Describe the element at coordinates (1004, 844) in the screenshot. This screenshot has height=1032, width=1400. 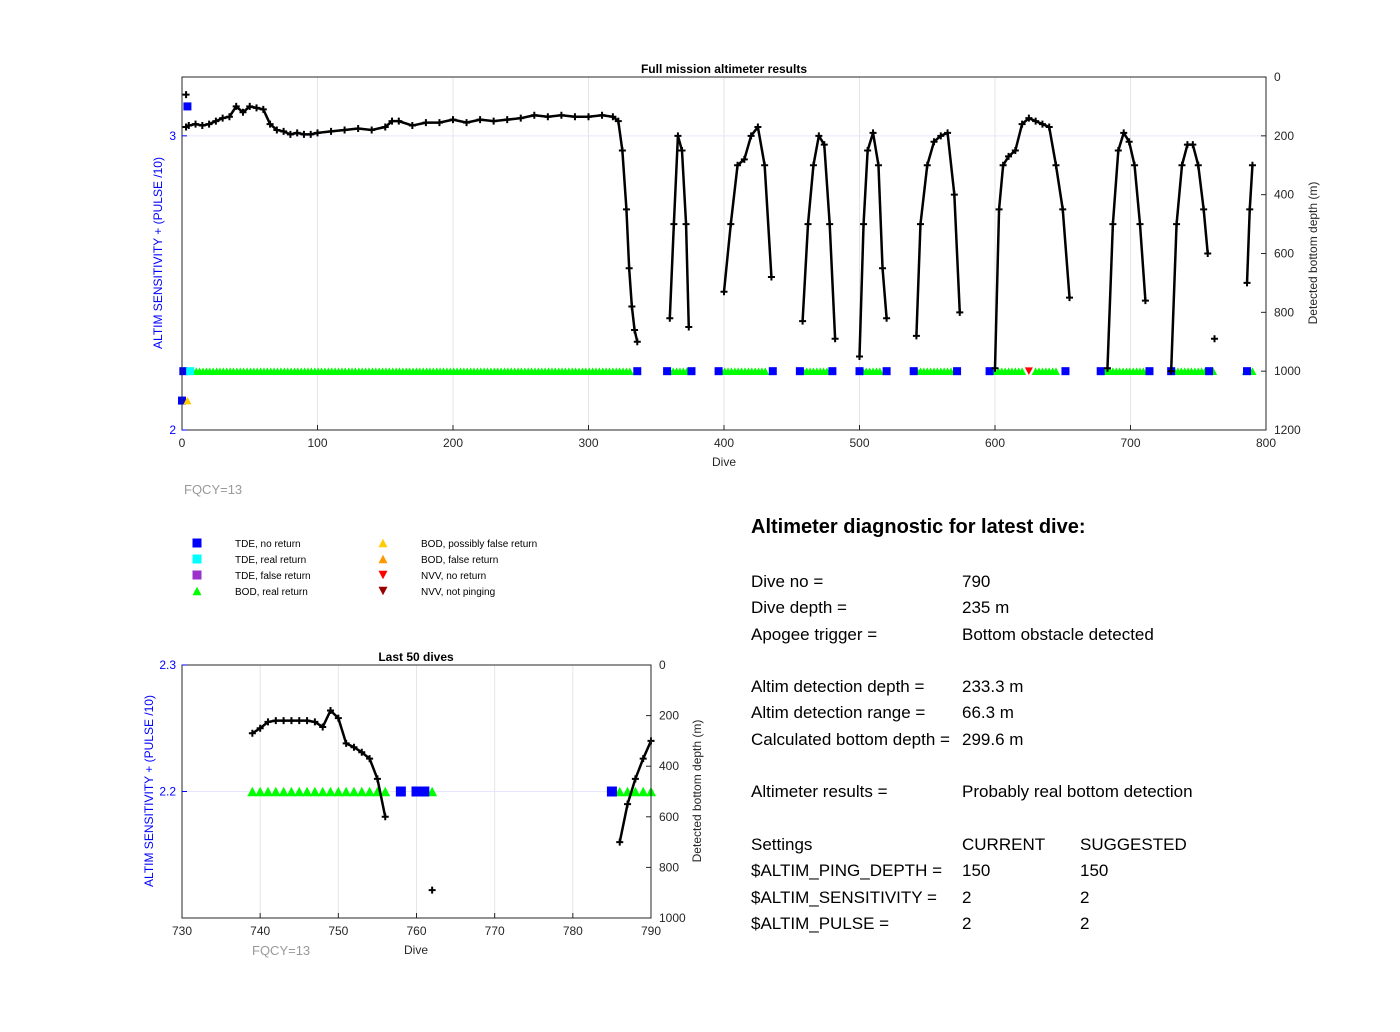
I see `diag-current-header: CURRENT` at that location.